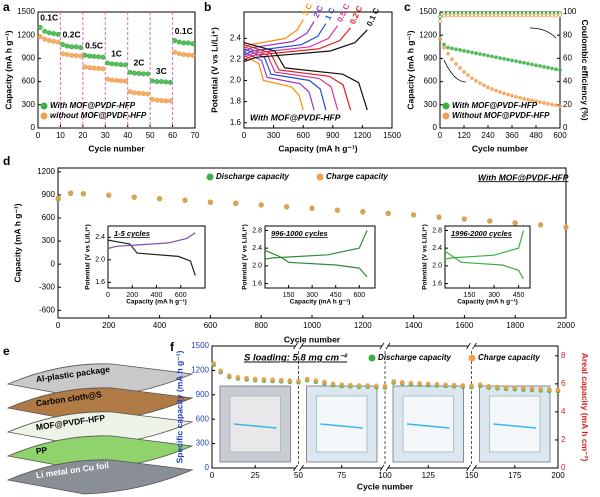 This screenshot has width=600, height=497. What do you see at coordinates (297, 44) in the screenshot?
I see `charge-curve` at bounding box center [297, 44].